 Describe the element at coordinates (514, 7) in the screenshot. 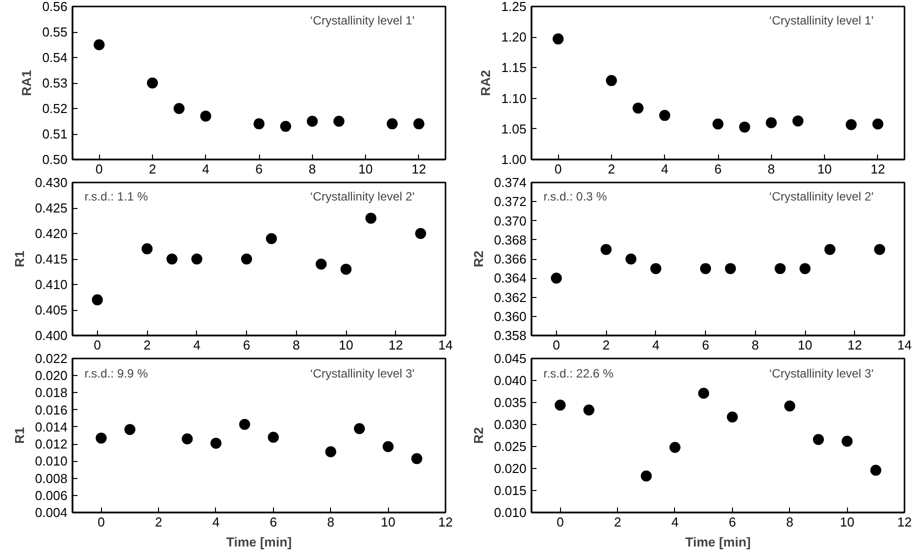

I see `y-tick-label: 1.25` at that location.